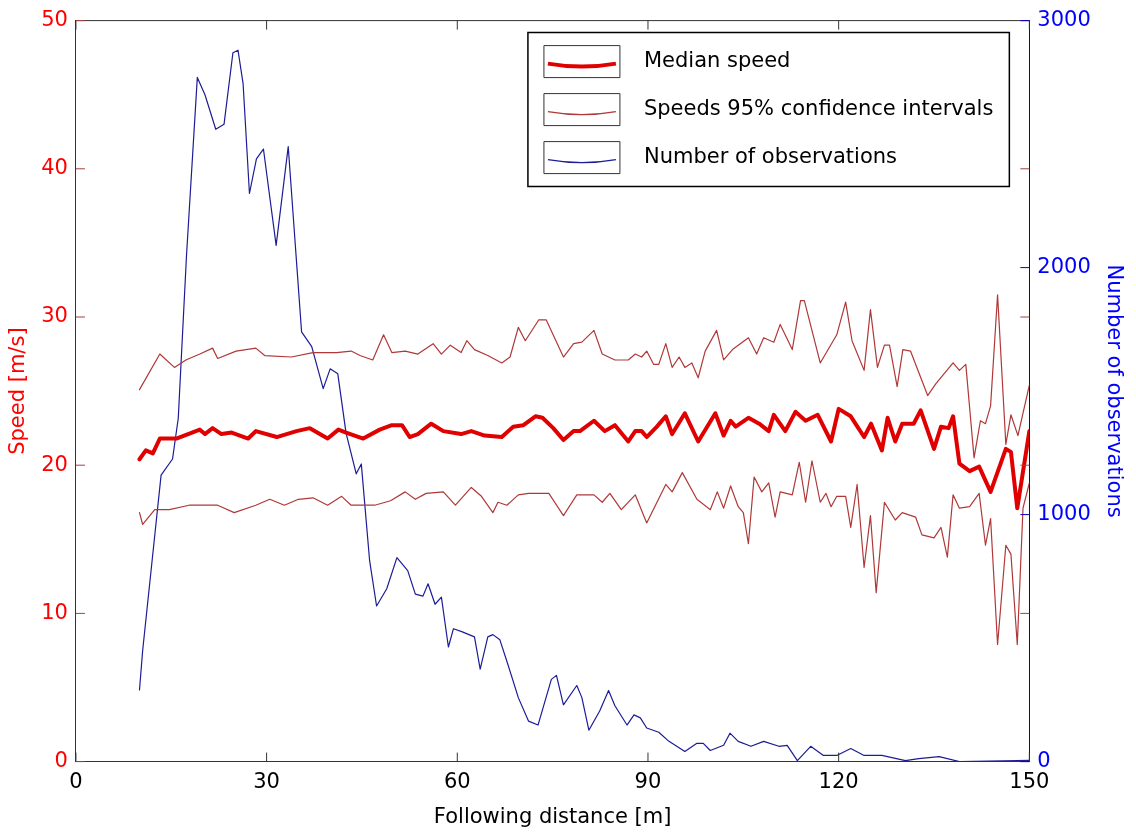 Image resolution: width=1136 pixels, height=832 pixels. What do you see at coordinates (61, 760) in the screenshot?
I see `y-tick-label: 0` at bounding box center [61, 760].